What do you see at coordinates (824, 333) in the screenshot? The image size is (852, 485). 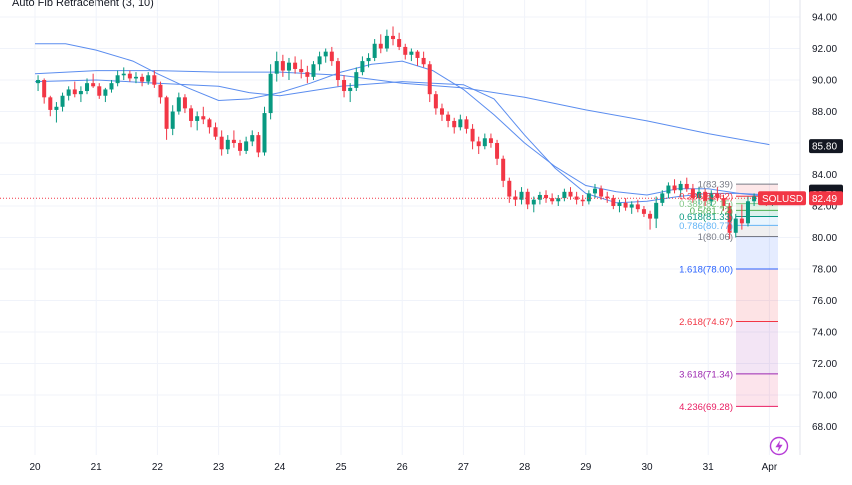 I see `y-tick-label: 74.00` at bounding box center [824, 333].